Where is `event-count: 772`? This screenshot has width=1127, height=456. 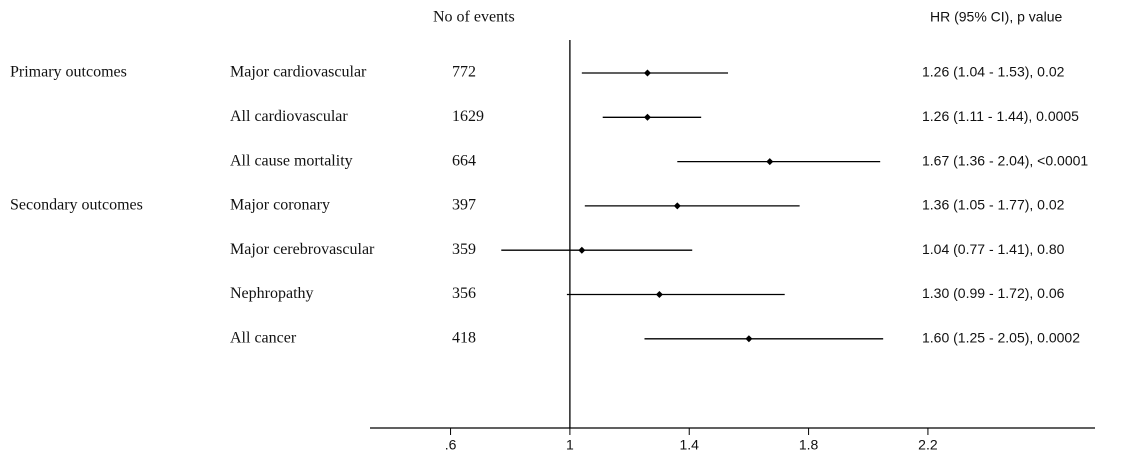 event-count: 772 is located at coordinates (464, 72).